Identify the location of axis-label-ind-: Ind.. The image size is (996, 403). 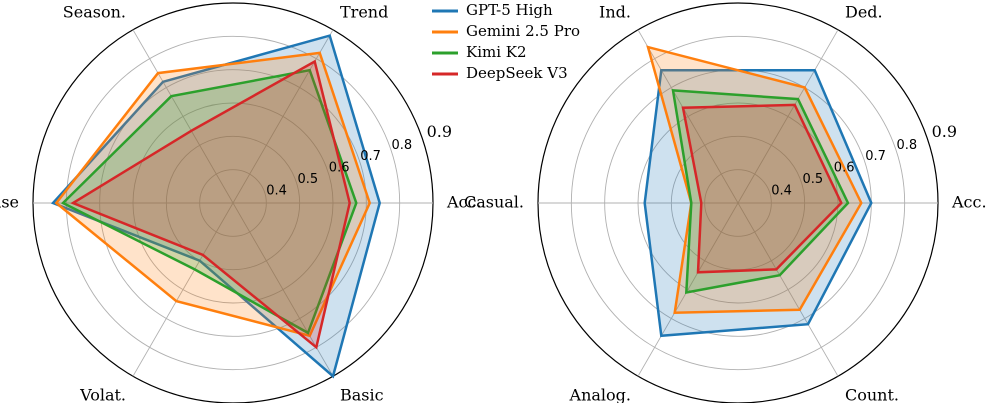
(615, 12).